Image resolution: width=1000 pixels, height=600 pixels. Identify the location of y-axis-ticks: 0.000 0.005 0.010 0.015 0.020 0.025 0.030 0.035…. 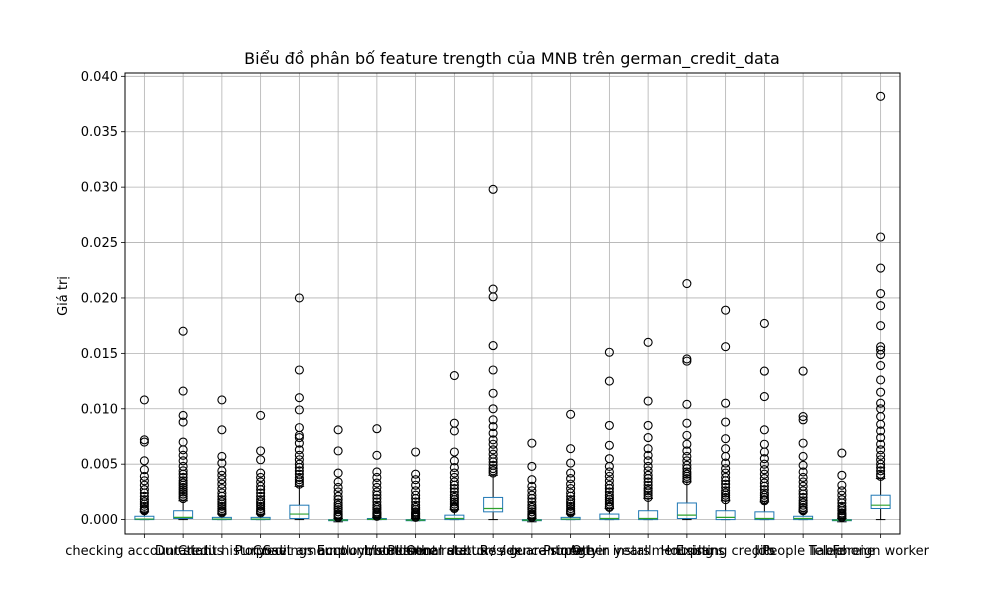
(103, 299).